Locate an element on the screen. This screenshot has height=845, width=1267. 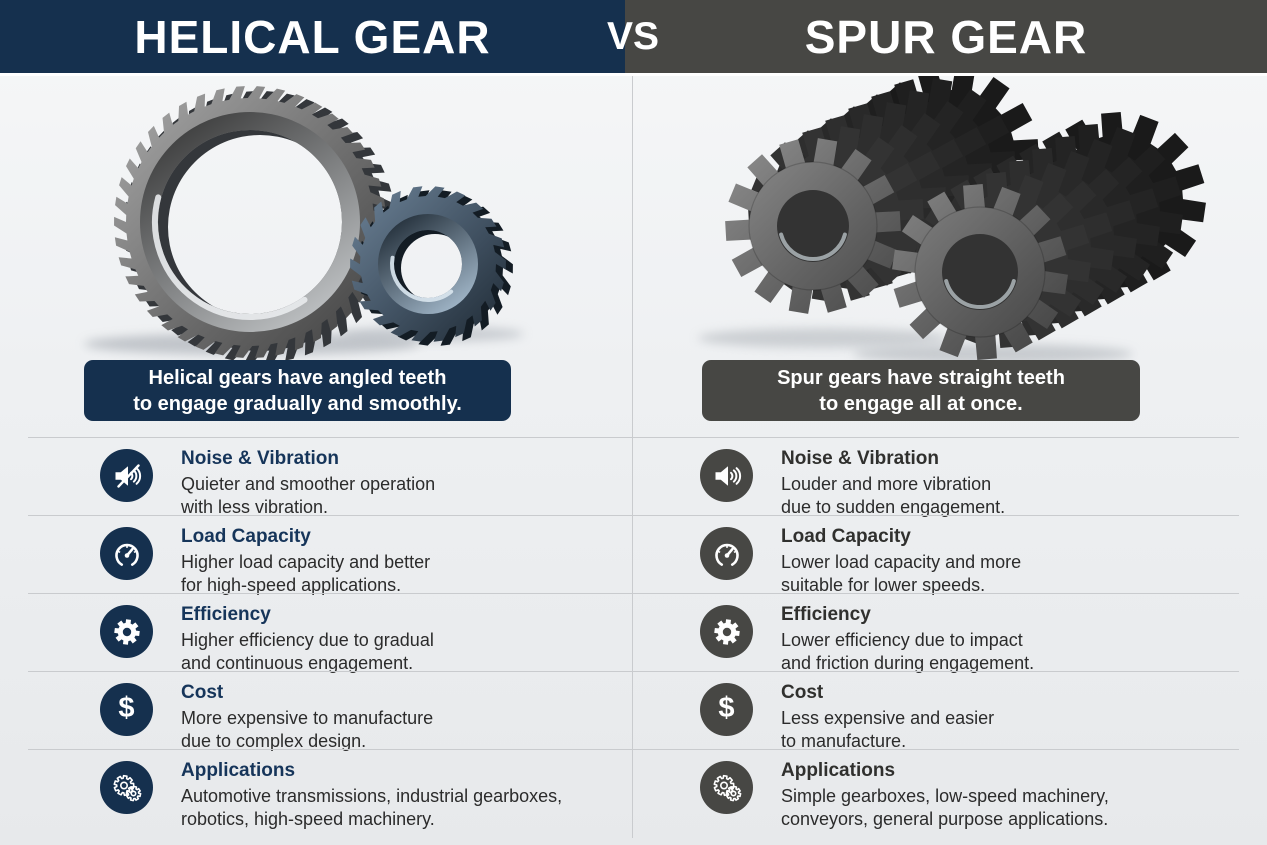
center-divider is located at coordinates (632, 457).